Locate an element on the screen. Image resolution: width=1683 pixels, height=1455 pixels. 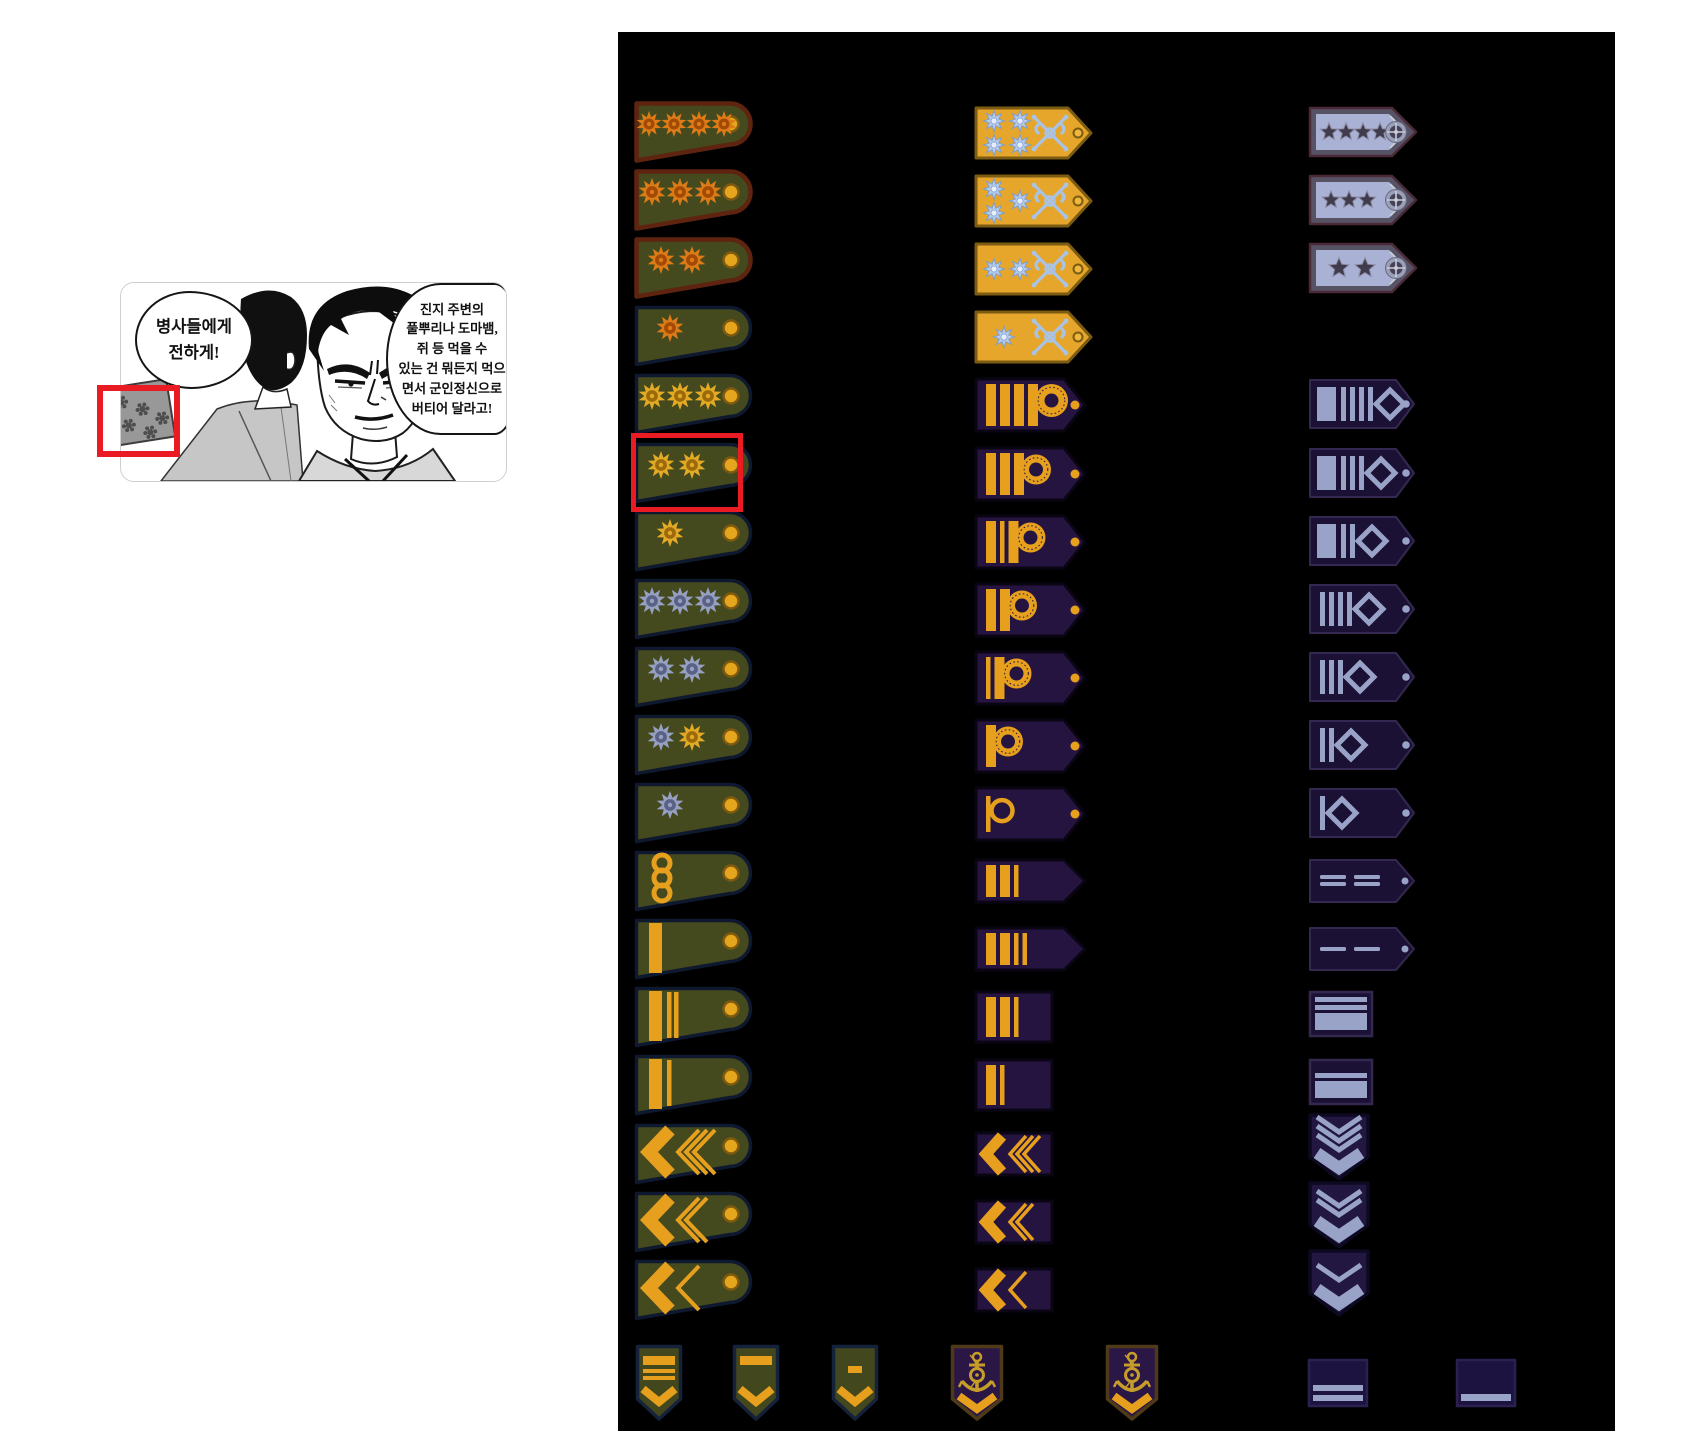
army-cadet-patch-dash is located at coordinates (855, 1383).